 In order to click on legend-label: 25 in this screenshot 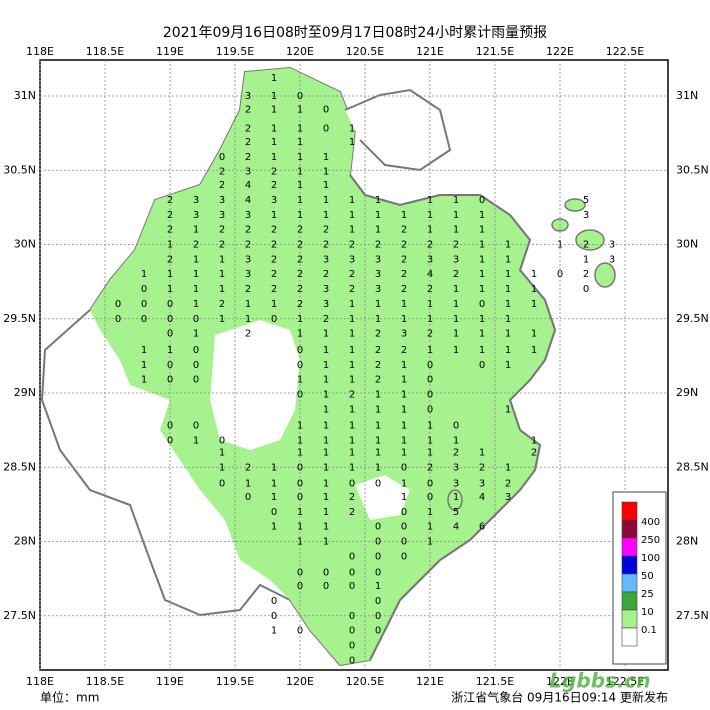, I will do `click(647, 594)`.